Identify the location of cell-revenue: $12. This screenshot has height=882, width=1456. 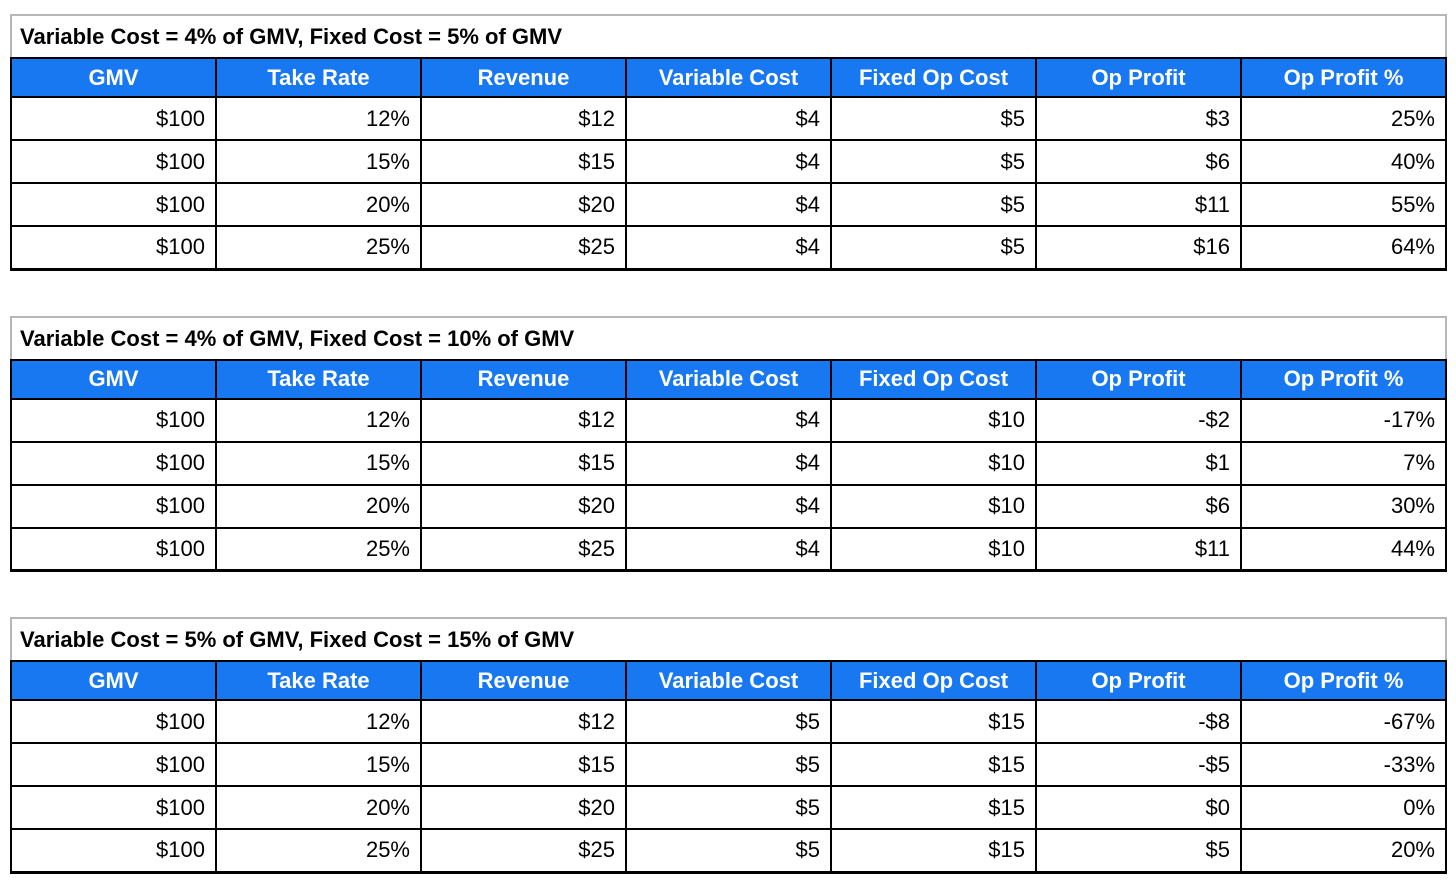
(523, 118).